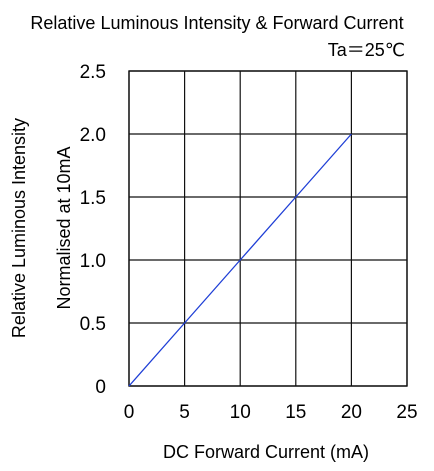  What do you see at coordinates (93, 230) in the screenshot?
I see `y-tick-labels: 0 0.5 1.0 1.5 2.0 2.5` at bounding box center [93, 230].